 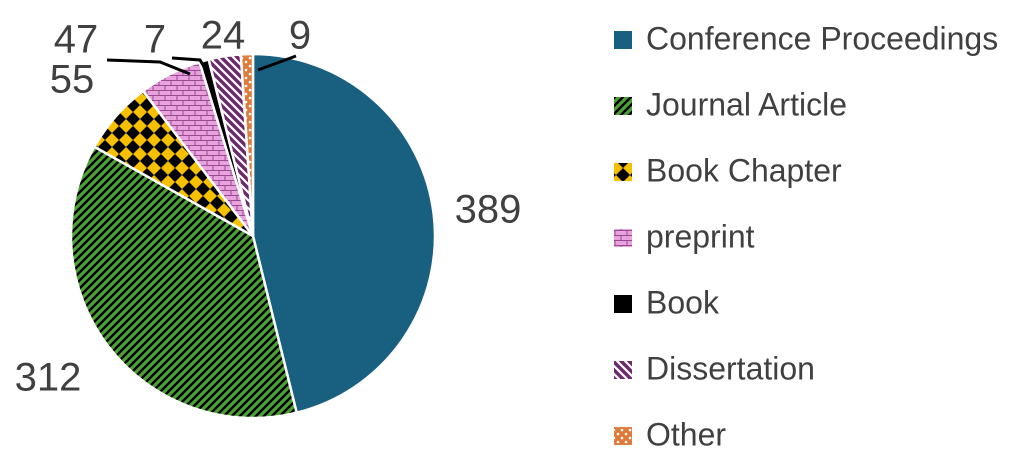 What do you see at coordinates (700, 236) in the screenshot?
I see `legend-label: preprint` at bounding box center [700, 236].